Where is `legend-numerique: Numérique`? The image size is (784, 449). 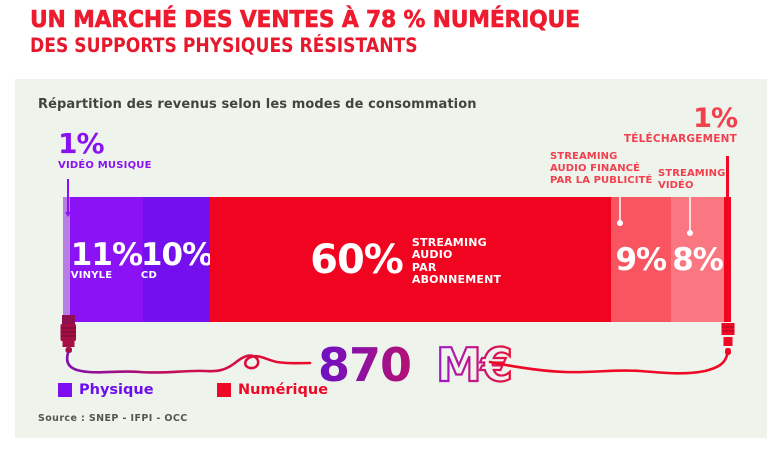 legend-numerique: Numérique is located at coordinates (272, 390).